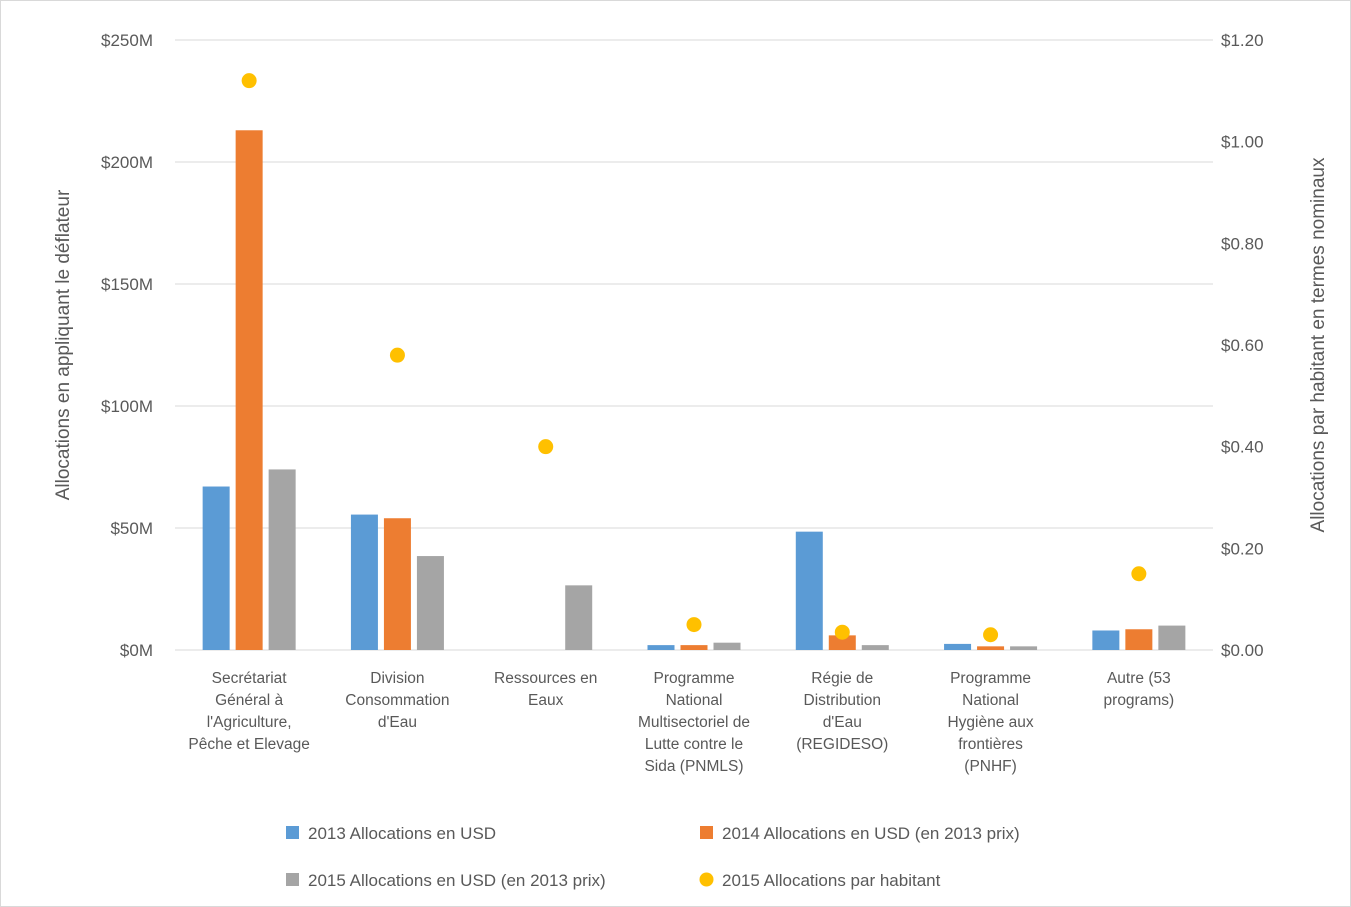  What do you see at coordinates (545, 689) in the screenshot?
I see `category-label: Ressources en Eaux` at bounding box center [545, 689].